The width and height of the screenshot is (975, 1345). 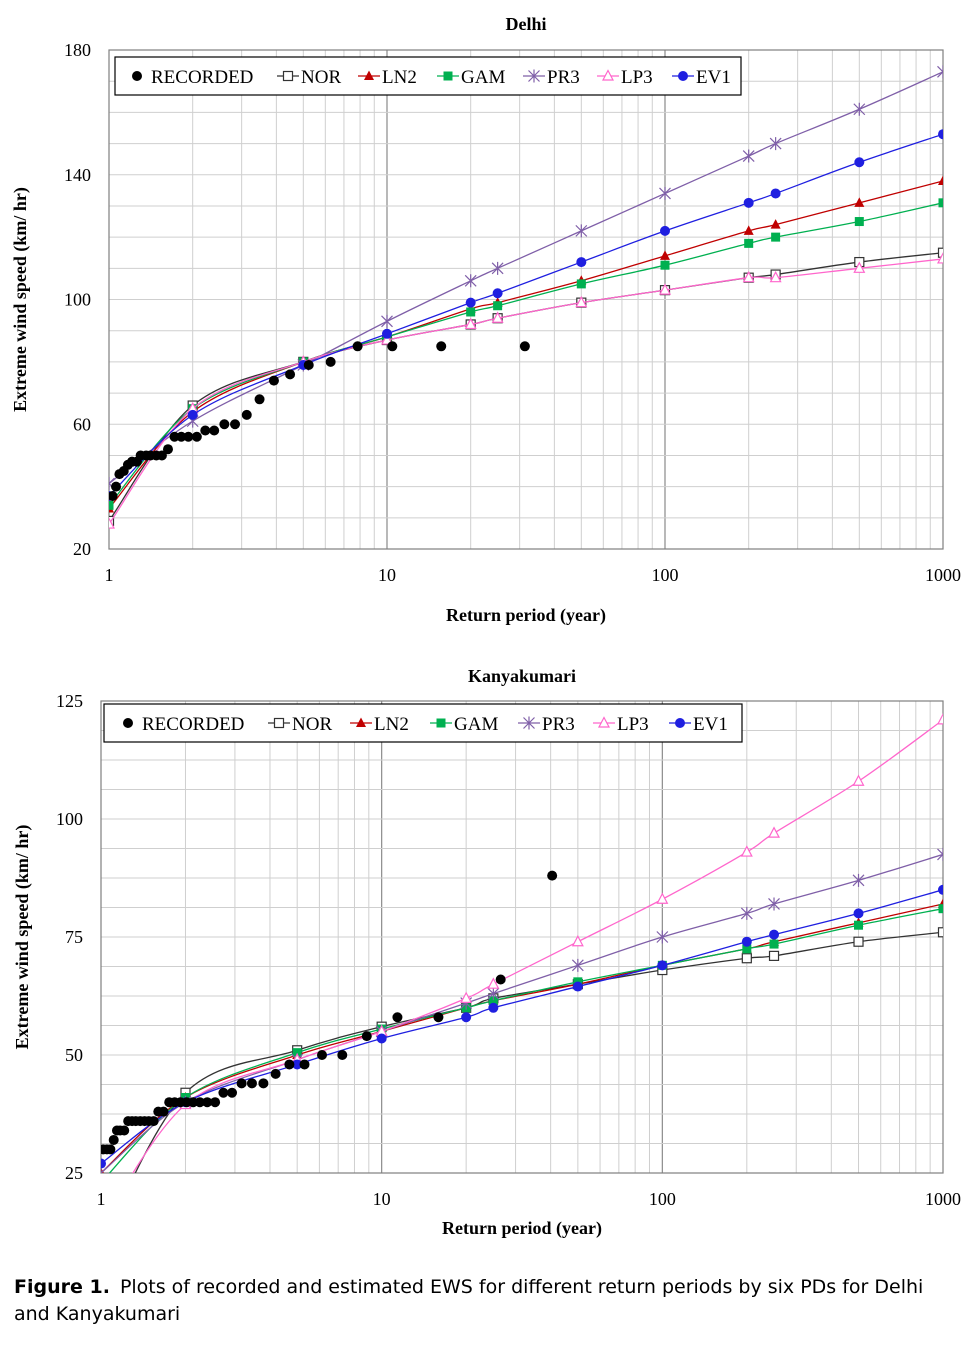 I want to click on legend-entry-lp3: LP3, so click(x=625, y=77).